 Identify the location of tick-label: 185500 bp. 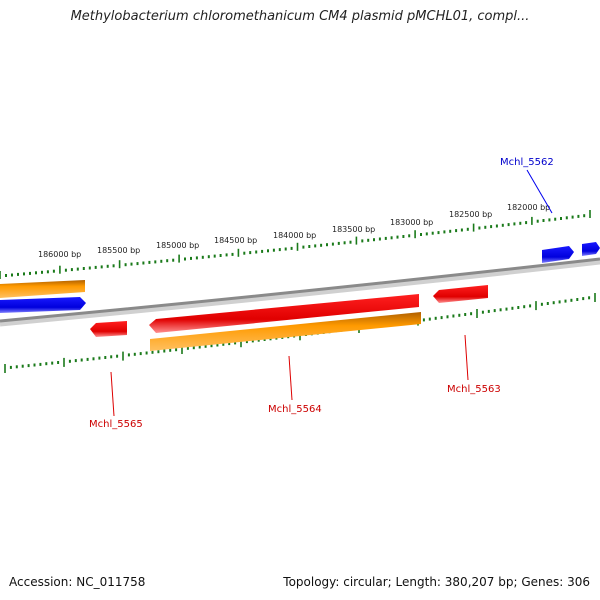
(118, 250).